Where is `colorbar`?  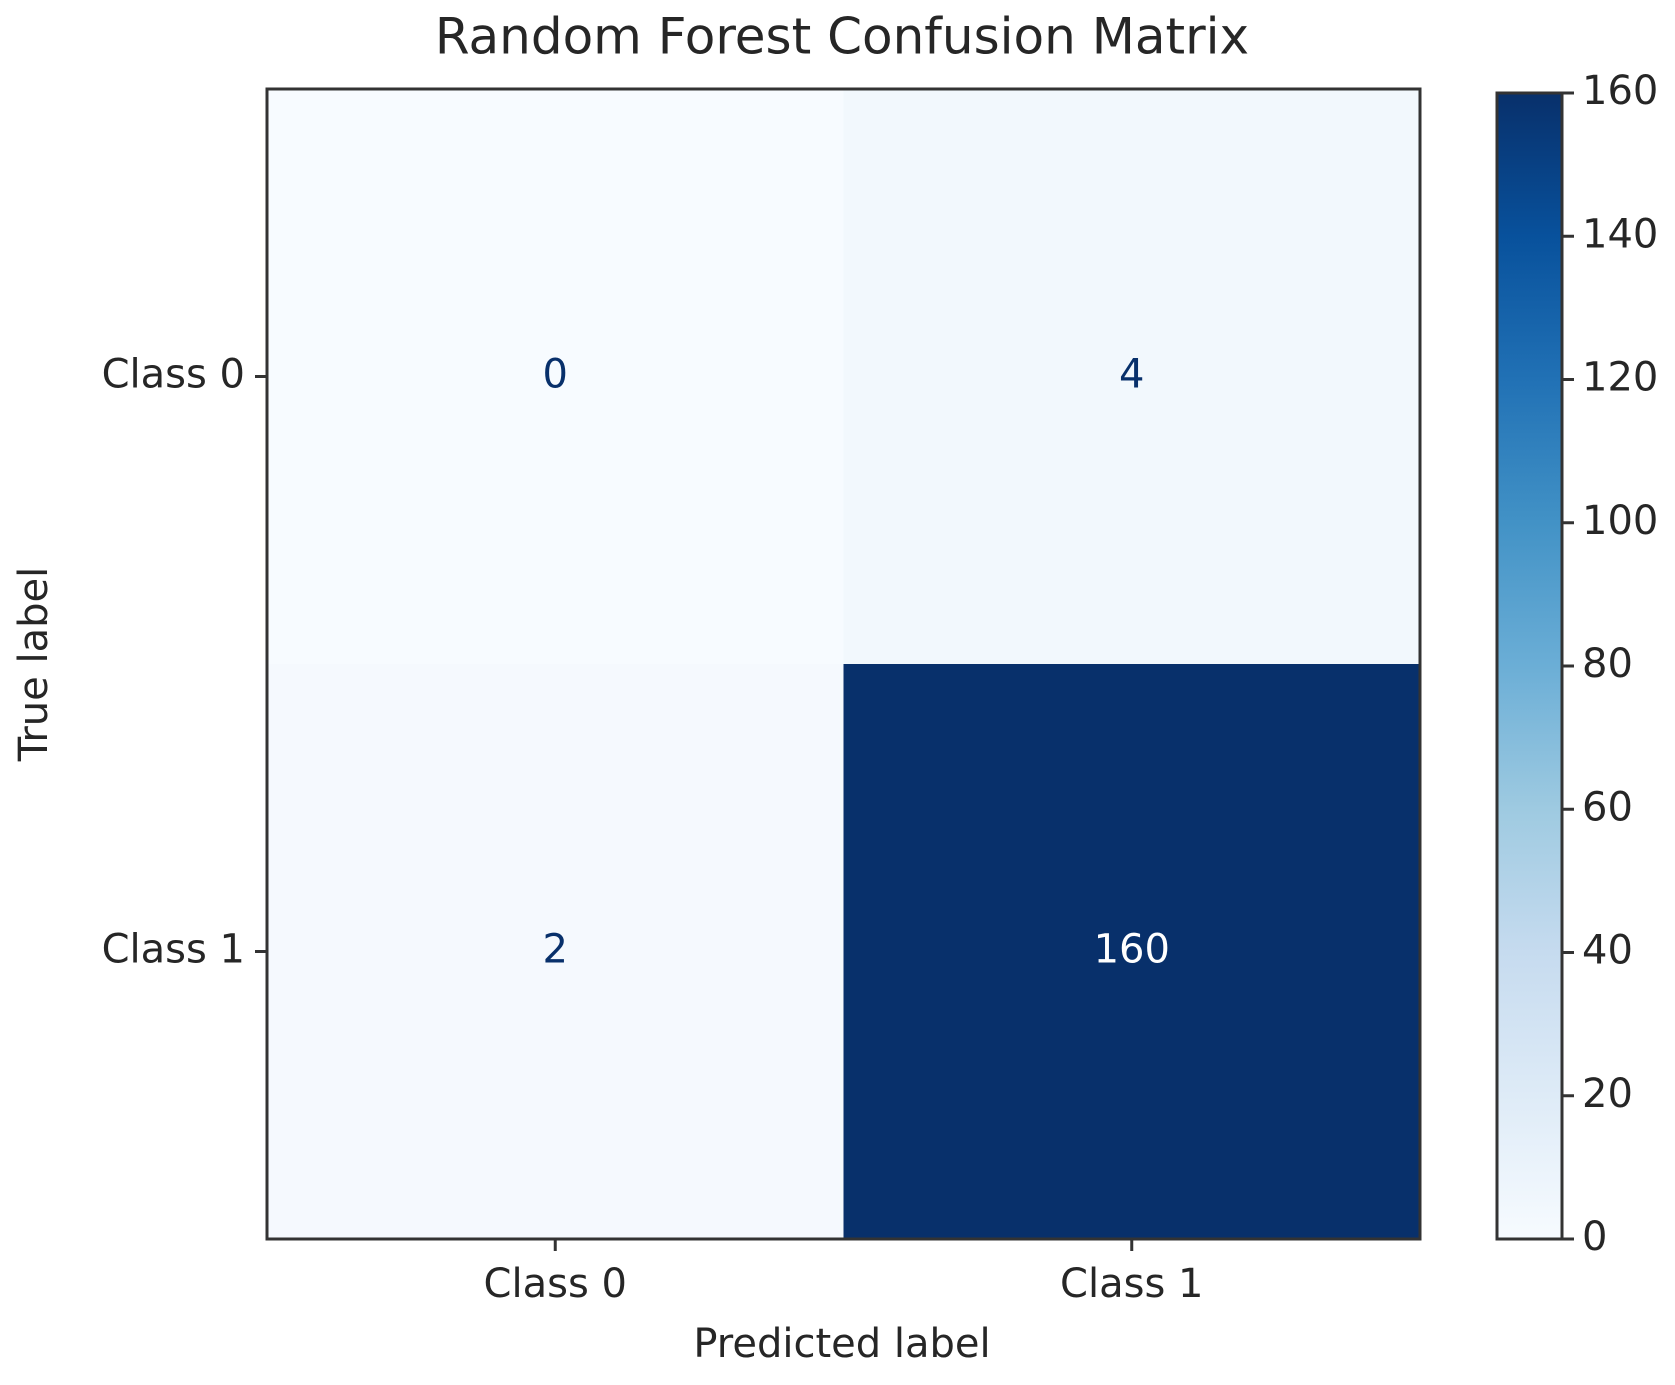 colorbar is located at coordinates (1529, 666).